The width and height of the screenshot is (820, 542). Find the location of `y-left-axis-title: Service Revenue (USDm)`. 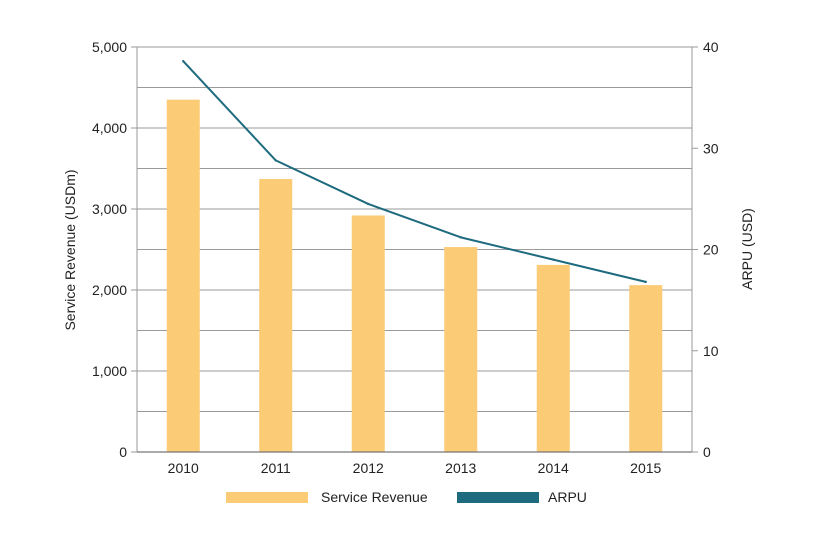

y-left-axis-title: Service Revenue (USDm) is located at coordinates (70, 249).